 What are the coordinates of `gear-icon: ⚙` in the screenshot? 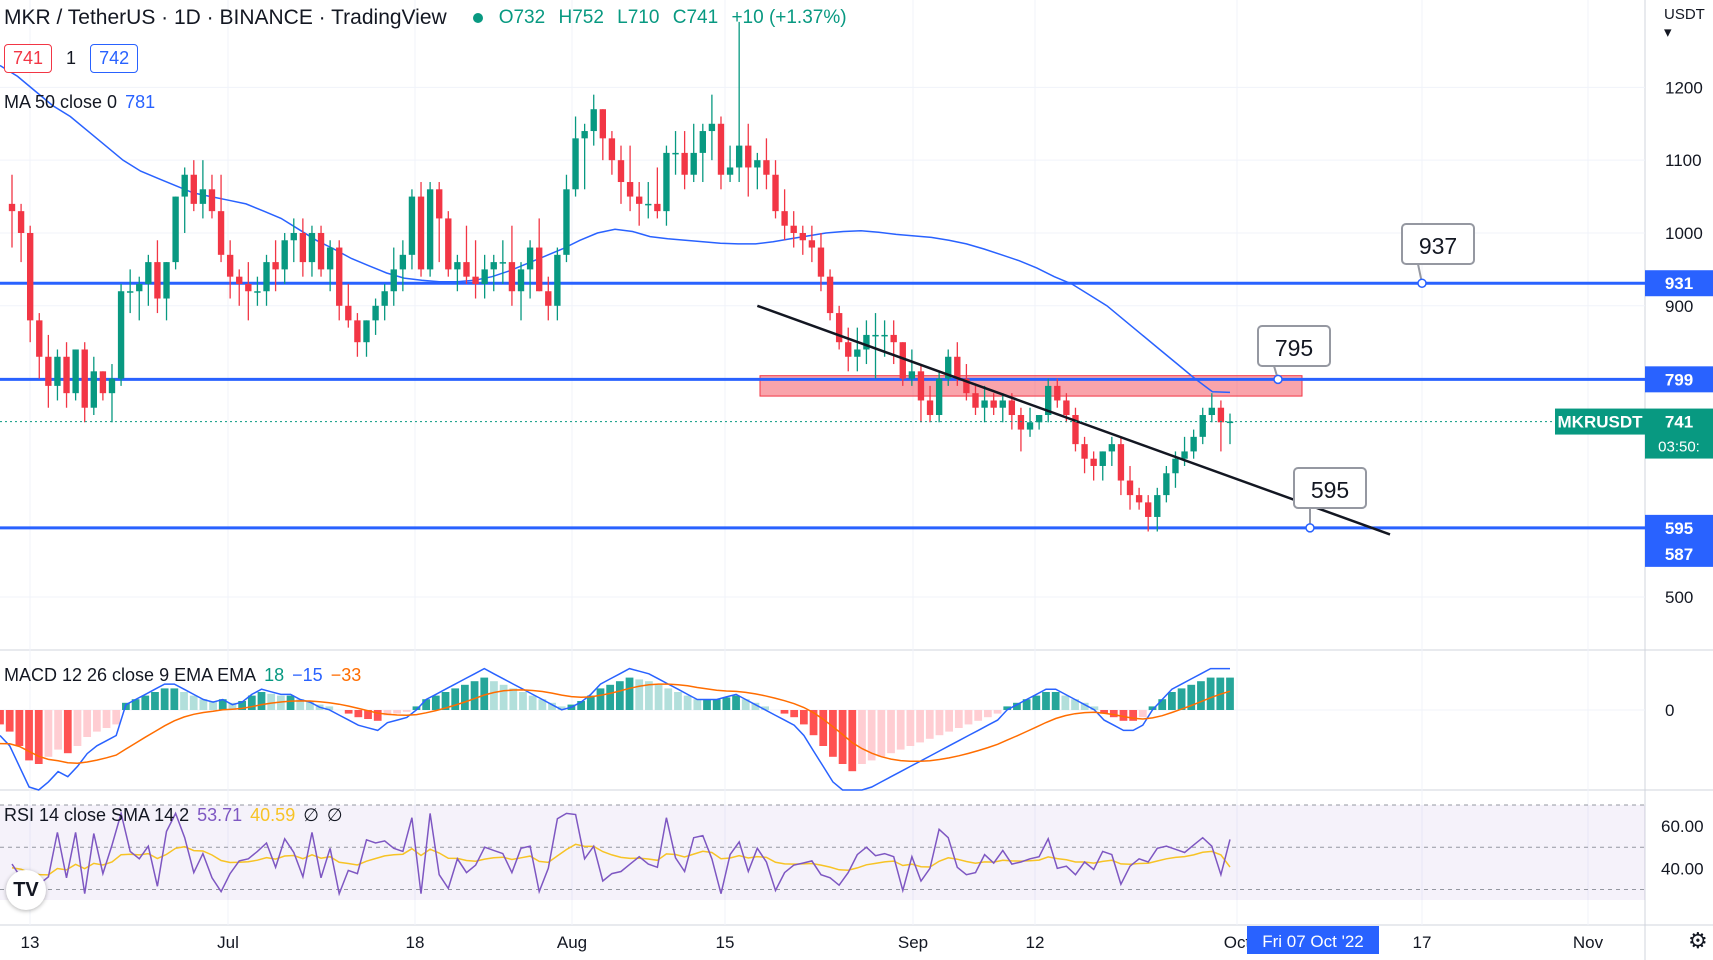 It's located at (1698, 940).